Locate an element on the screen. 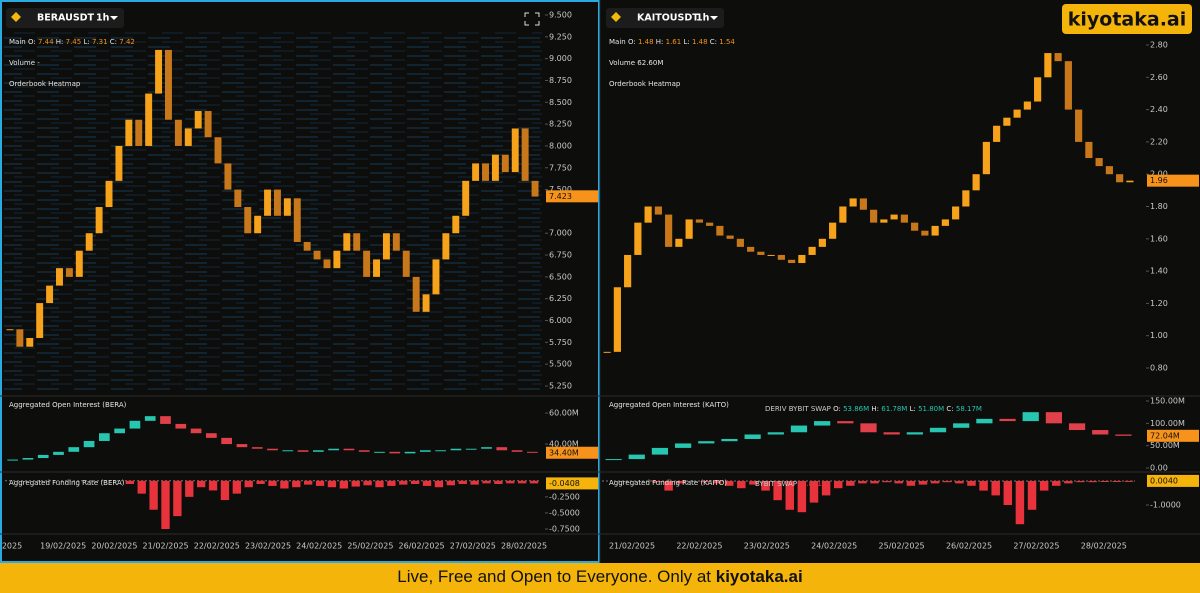  dropdown-arrow is located at coordinates (714, 18).